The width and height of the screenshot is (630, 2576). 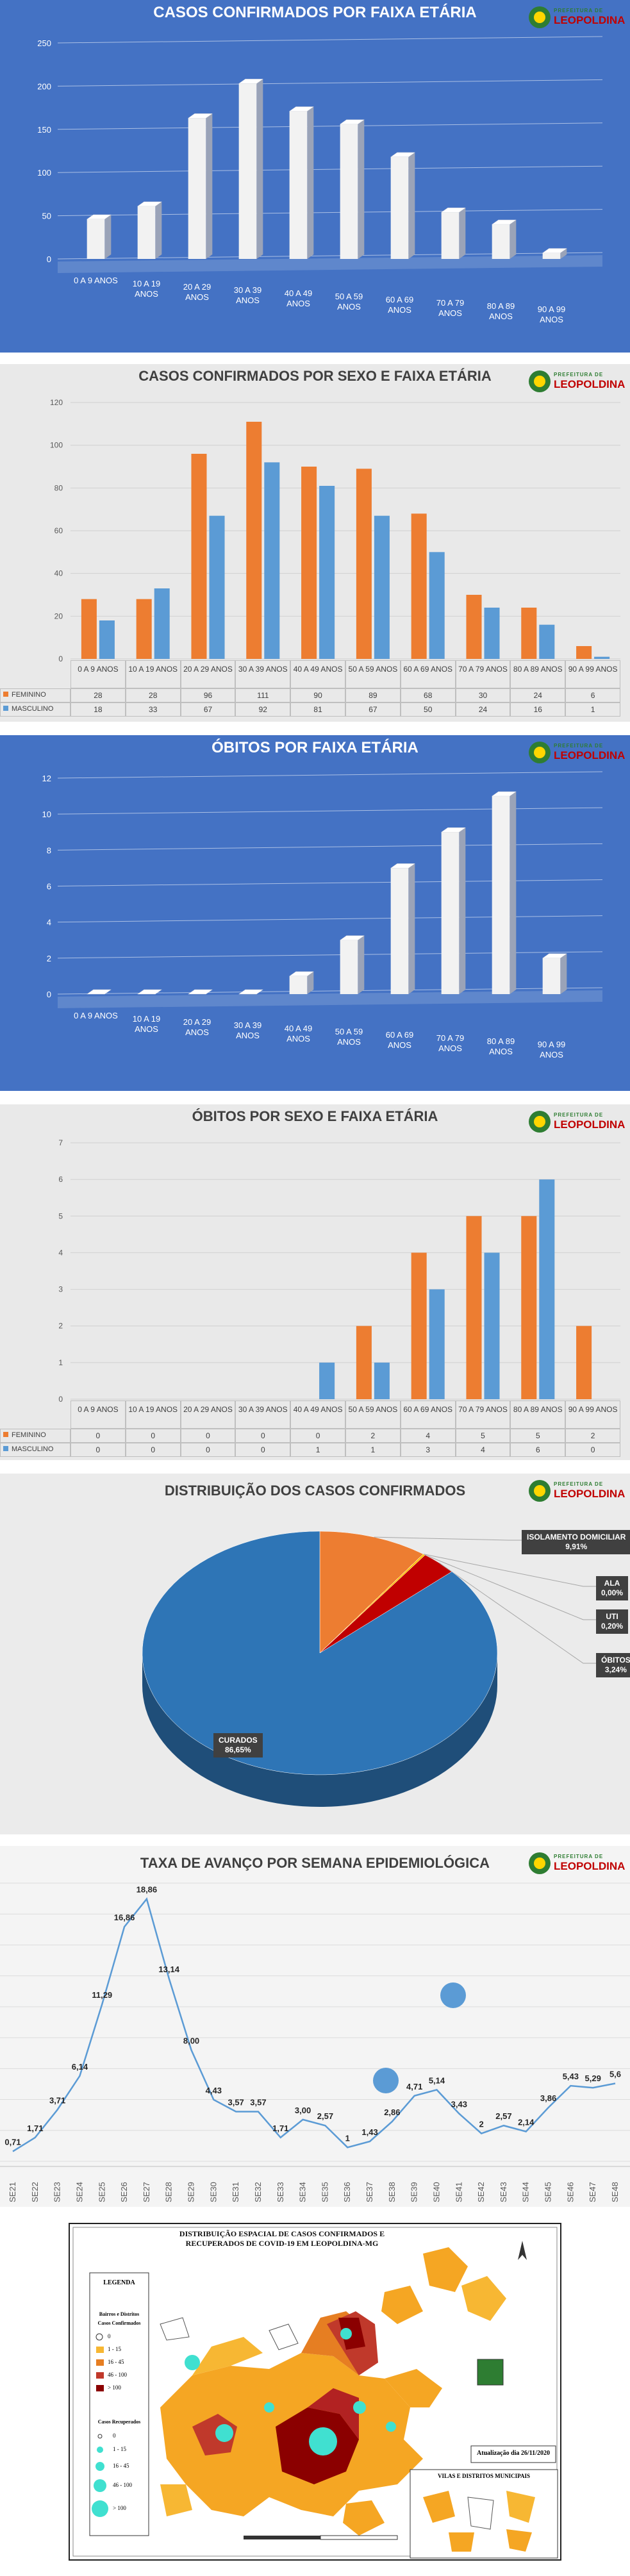 What do you see at coordinates (298, 298) in the screenshot?
I see `x-tick-label: 40 A 49 ANOS` at bounding box center [298, 298].